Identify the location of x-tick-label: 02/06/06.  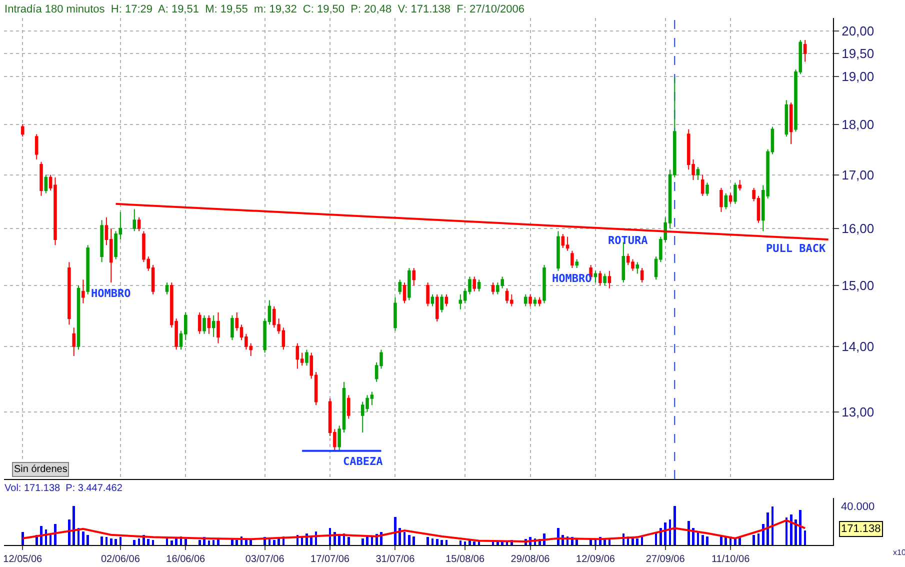
(120, 559).